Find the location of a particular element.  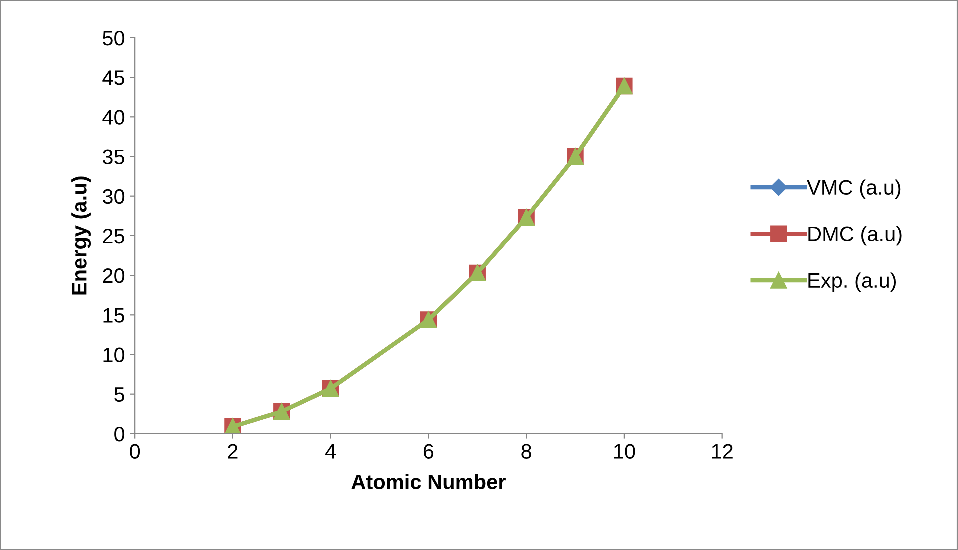

legend-label: Exp. (a.u) is located at coordinates (852, 282).